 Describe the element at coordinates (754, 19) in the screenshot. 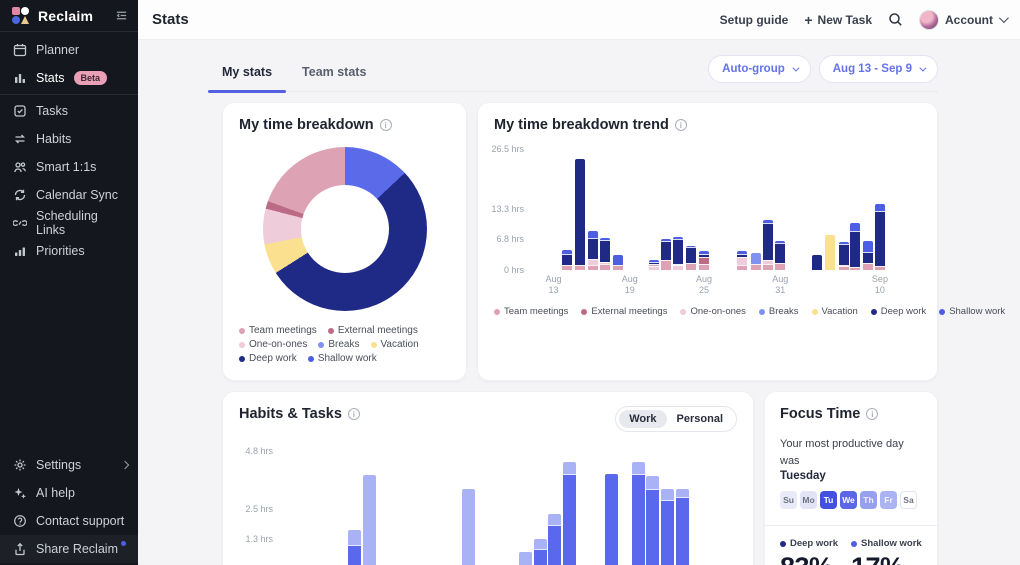

I see `setup-guide-link: Setup guide` at that location.